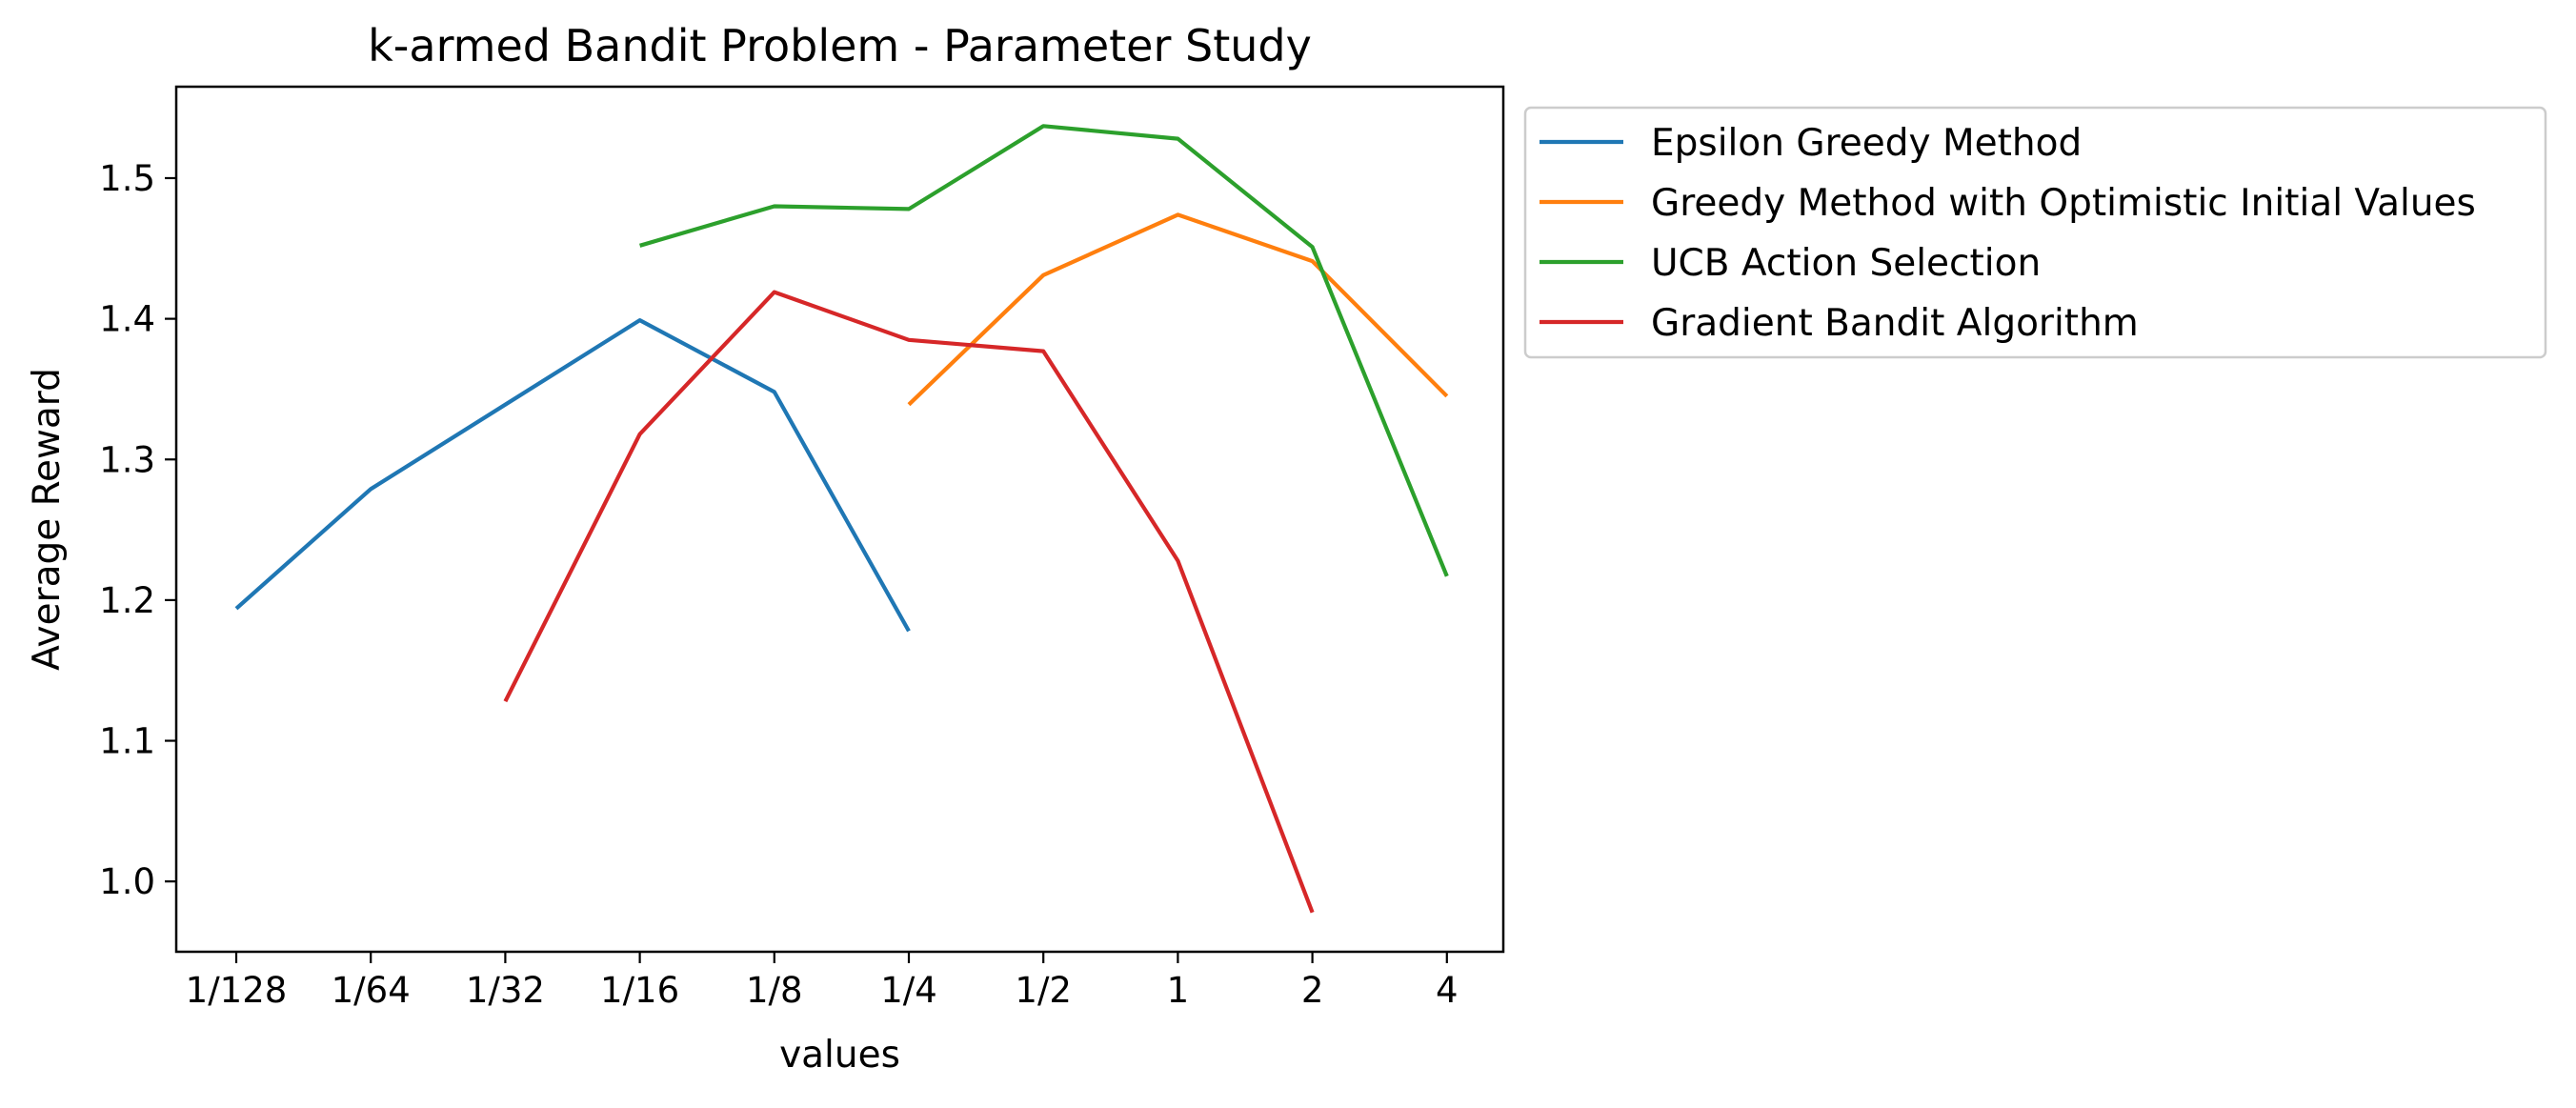 The width and height of the screenshot is (2576, 1108). I want to click on x-tick-label: 4, so click(1447, 990).